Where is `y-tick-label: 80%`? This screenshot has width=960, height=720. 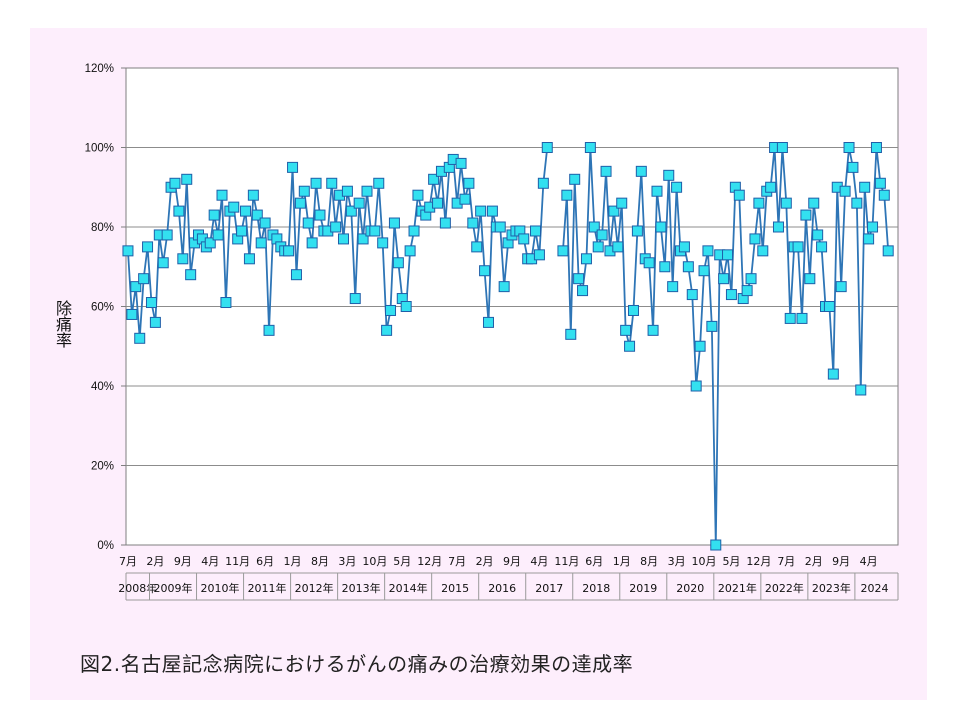
y-tick-label: 80% is located at coordinates (102, 228).